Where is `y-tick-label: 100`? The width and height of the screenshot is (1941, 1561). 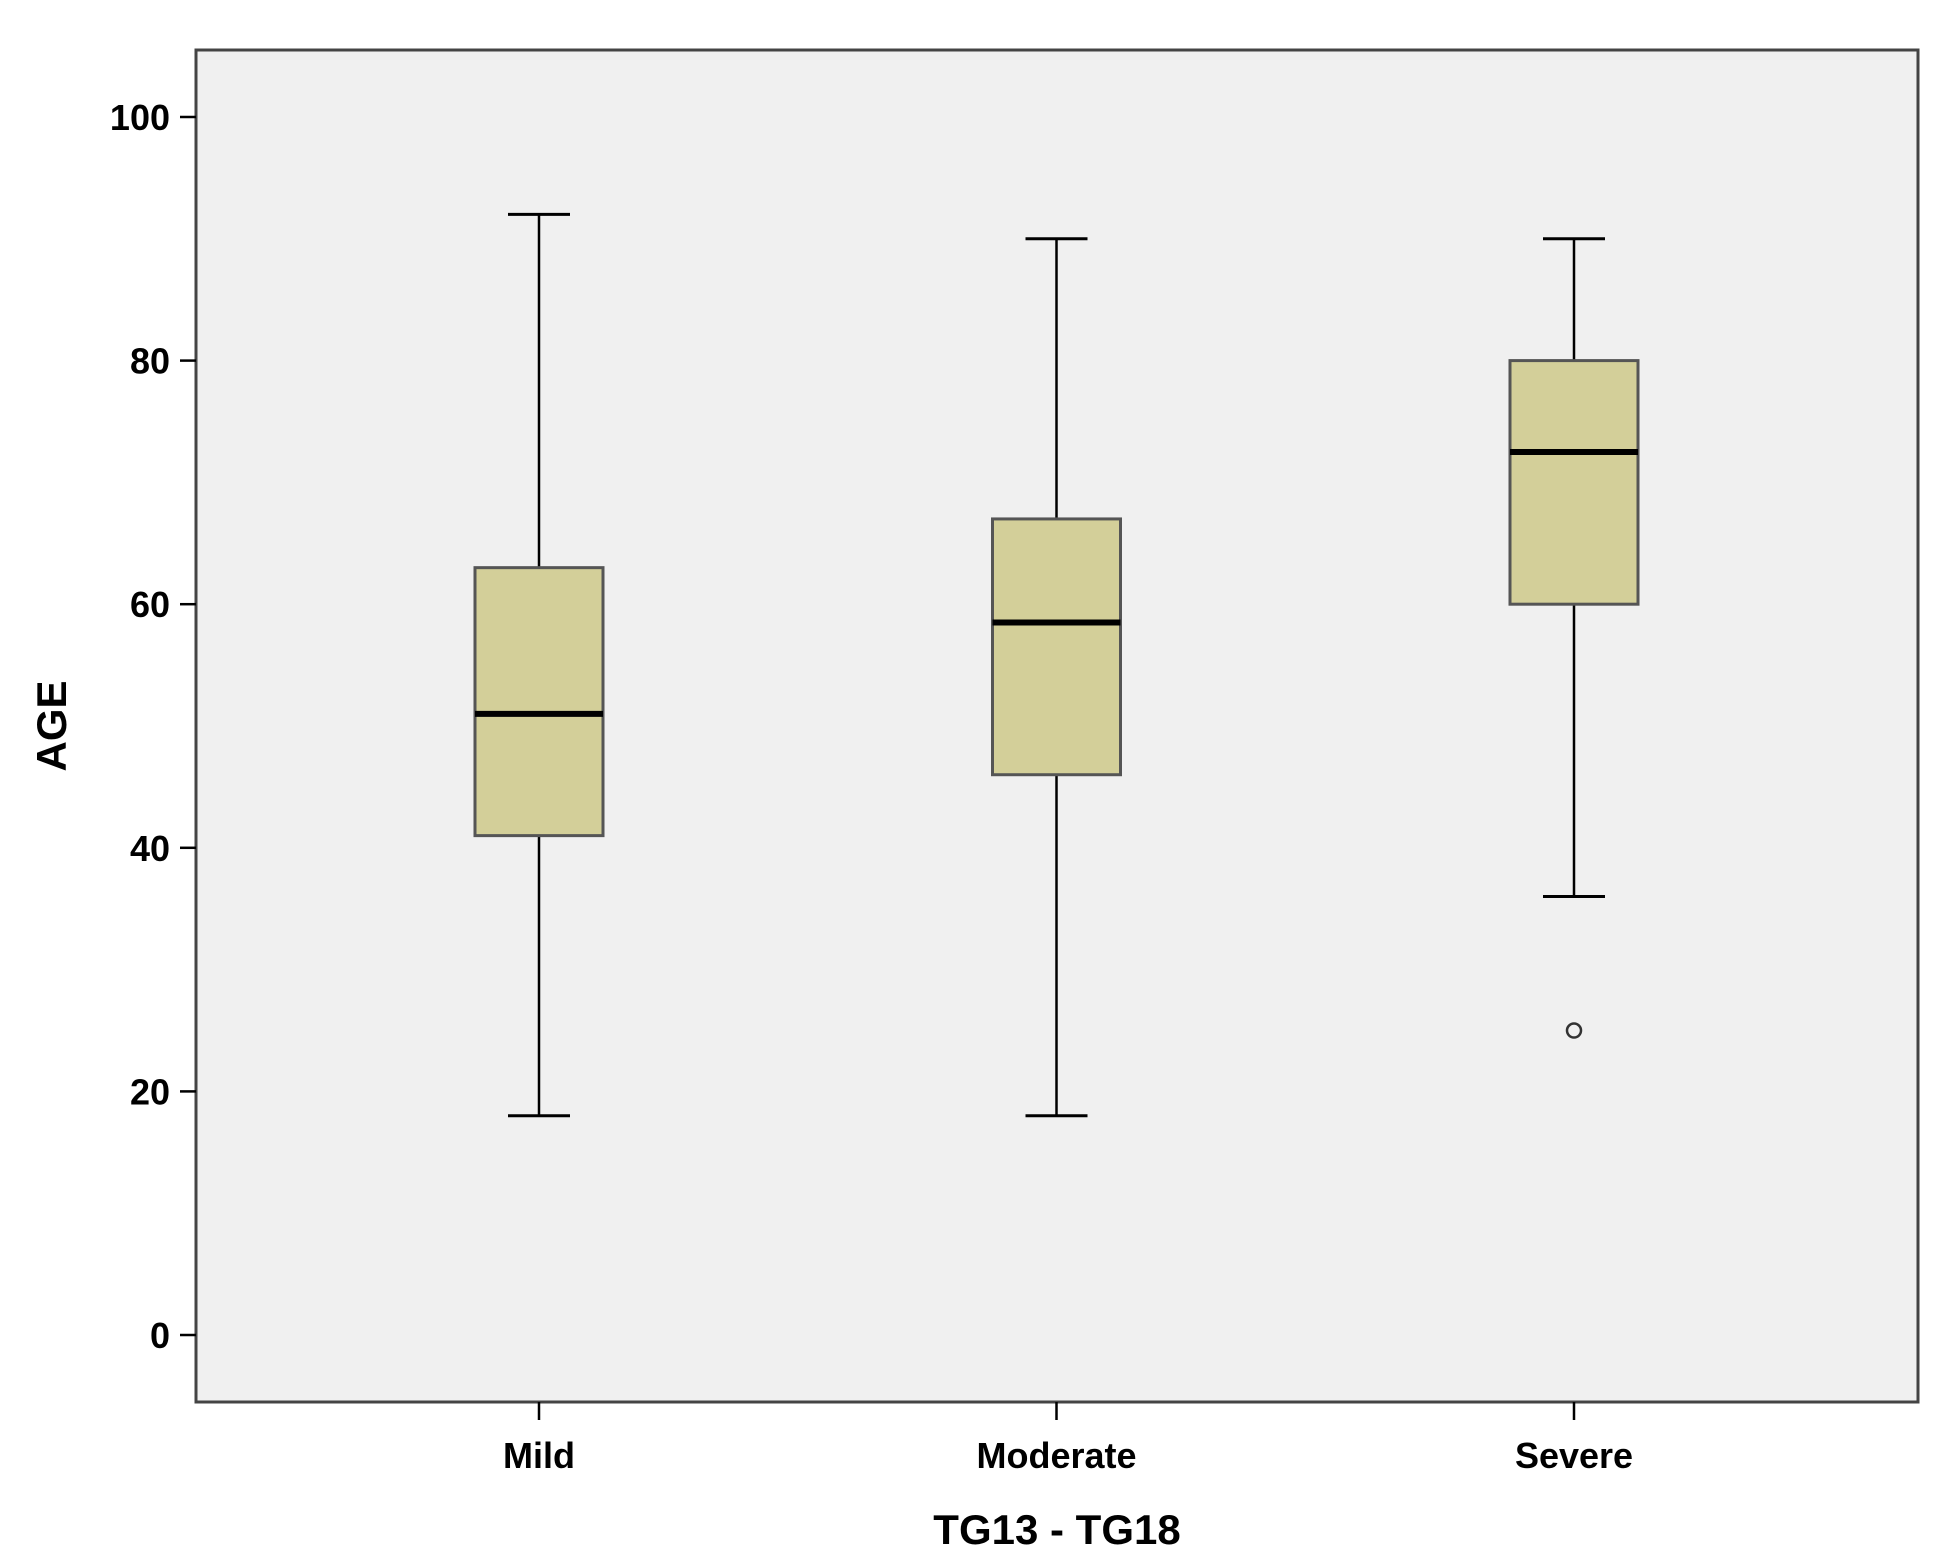 y-tick-label: 100 is located at coordinates (140, 117).